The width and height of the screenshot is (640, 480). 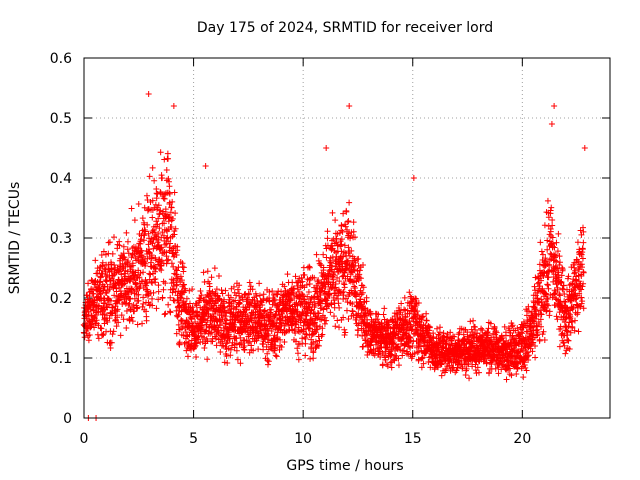 I want to click on y-tick-label: 0.2, so click(x=61, y=299).